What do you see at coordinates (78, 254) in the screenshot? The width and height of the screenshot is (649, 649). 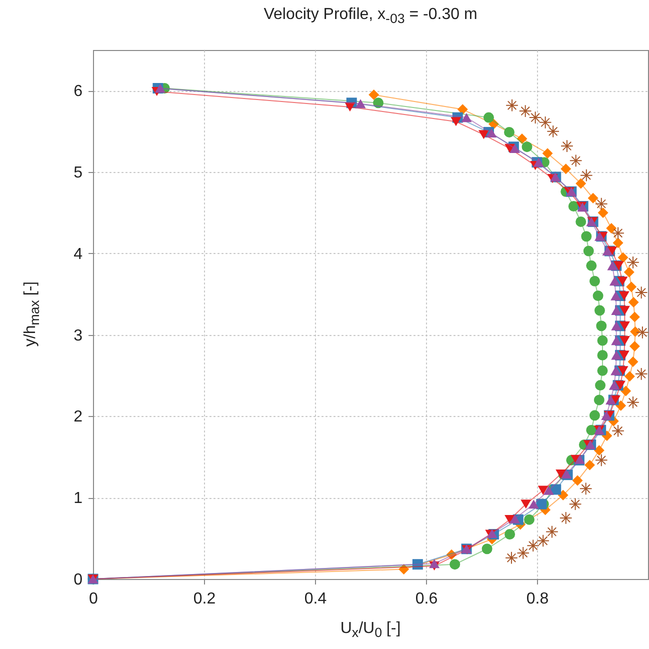 I see `y-tick-label: 4` at bounding box center [78, 254].